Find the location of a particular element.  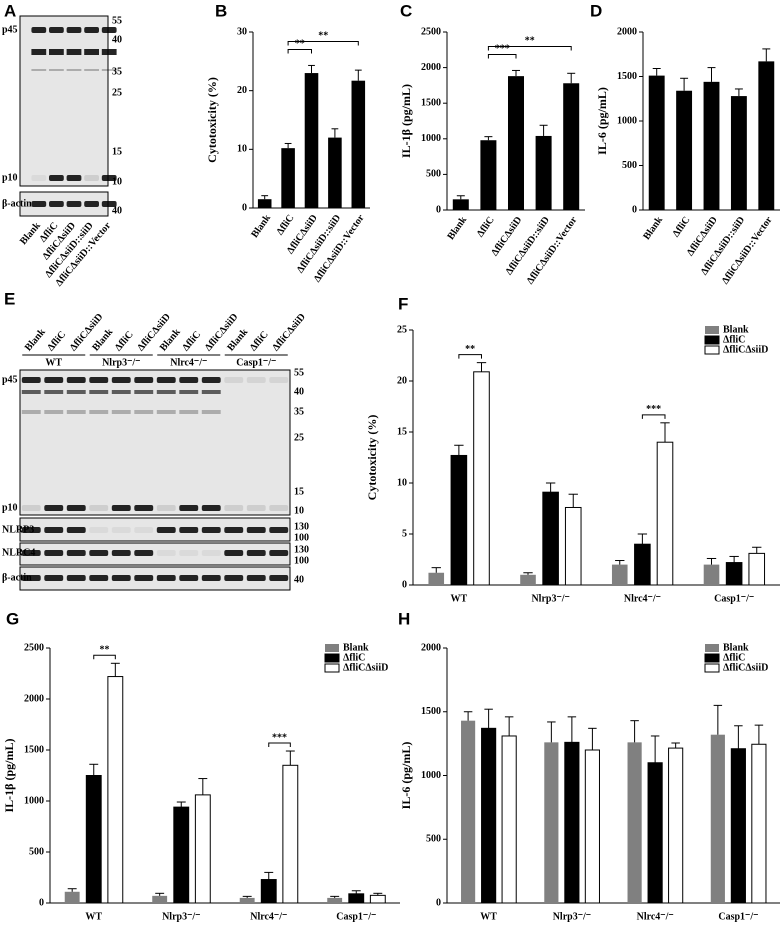

sig-label: *** is located at coordinates (653, 409).